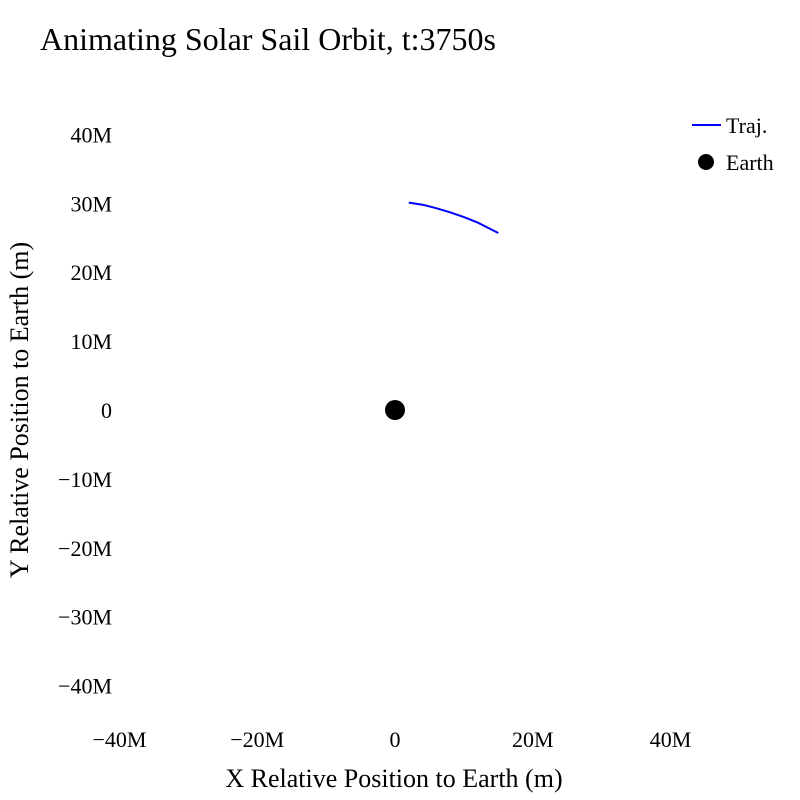  Describe the element at coordinates (91, 341) in the screenshot. I see `y-tick-label: 10M` at that location.